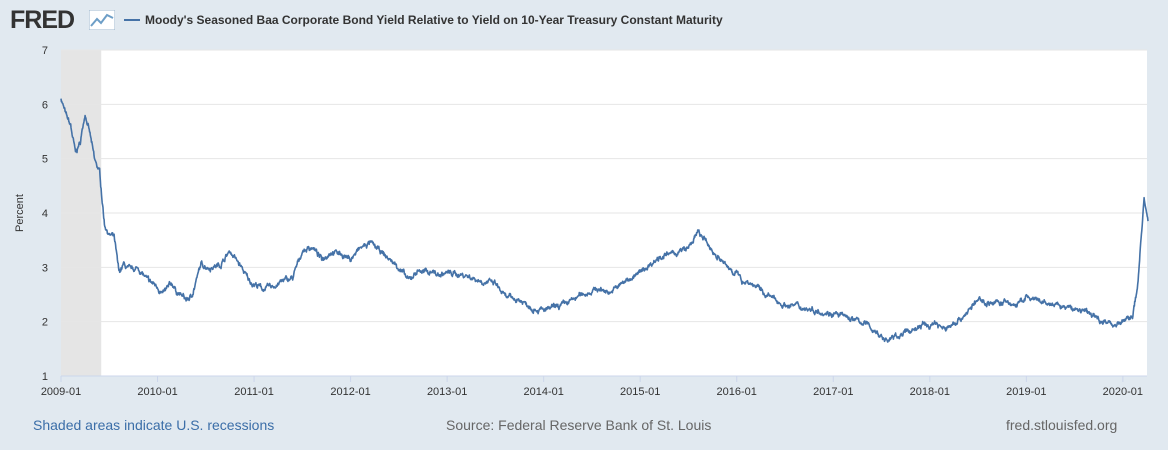  What do you see at coordinates (45, 323) in the screenshot?
I see `y-tick-label: 2` at bounding box center [45, 323].